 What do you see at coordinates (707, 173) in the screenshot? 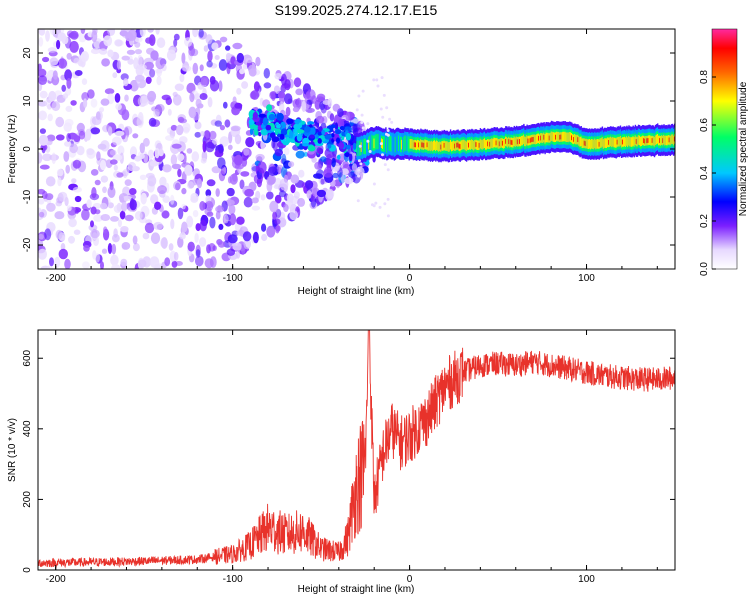
I see `colorbar-ticks: 0.0 0.2 0.4 0.6 0.8` at bounding box center [707, 173].